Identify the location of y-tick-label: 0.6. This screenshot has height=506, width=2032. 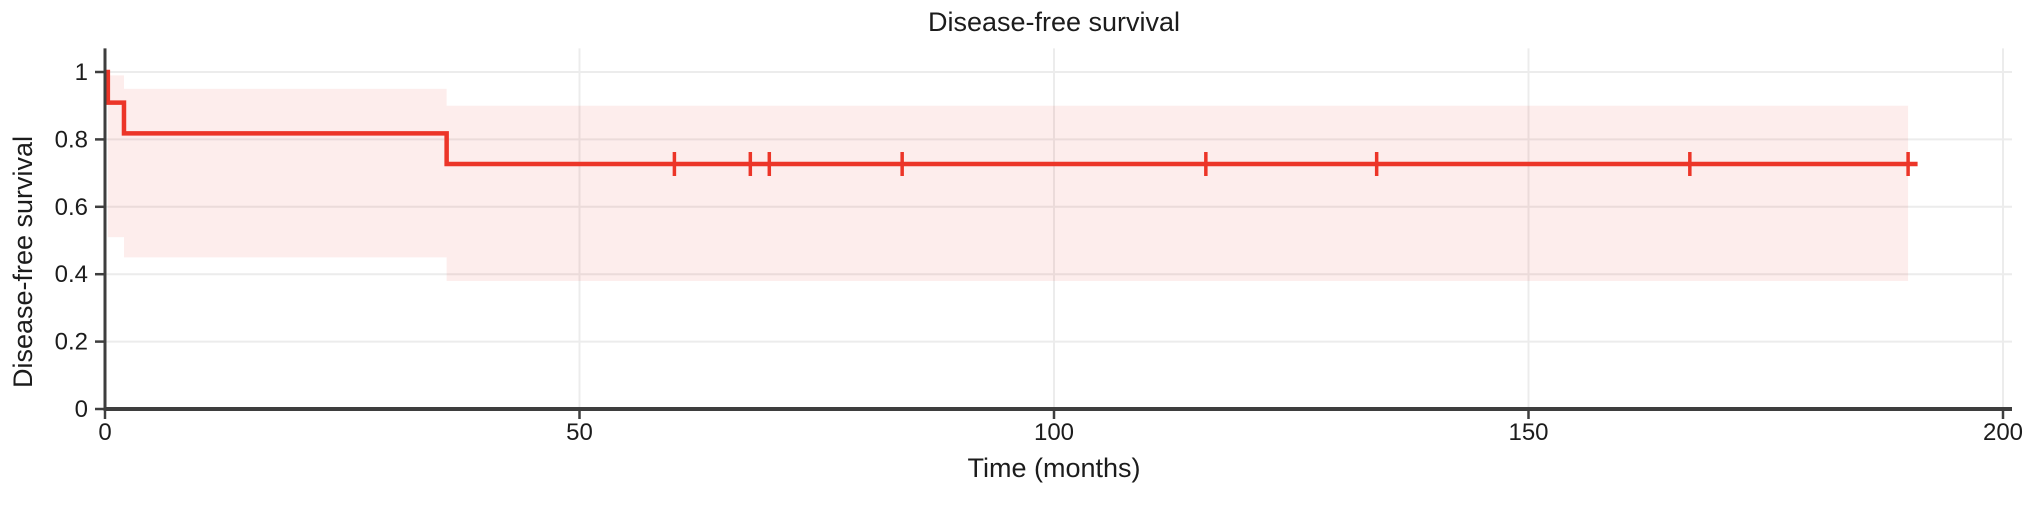
(71, 207).